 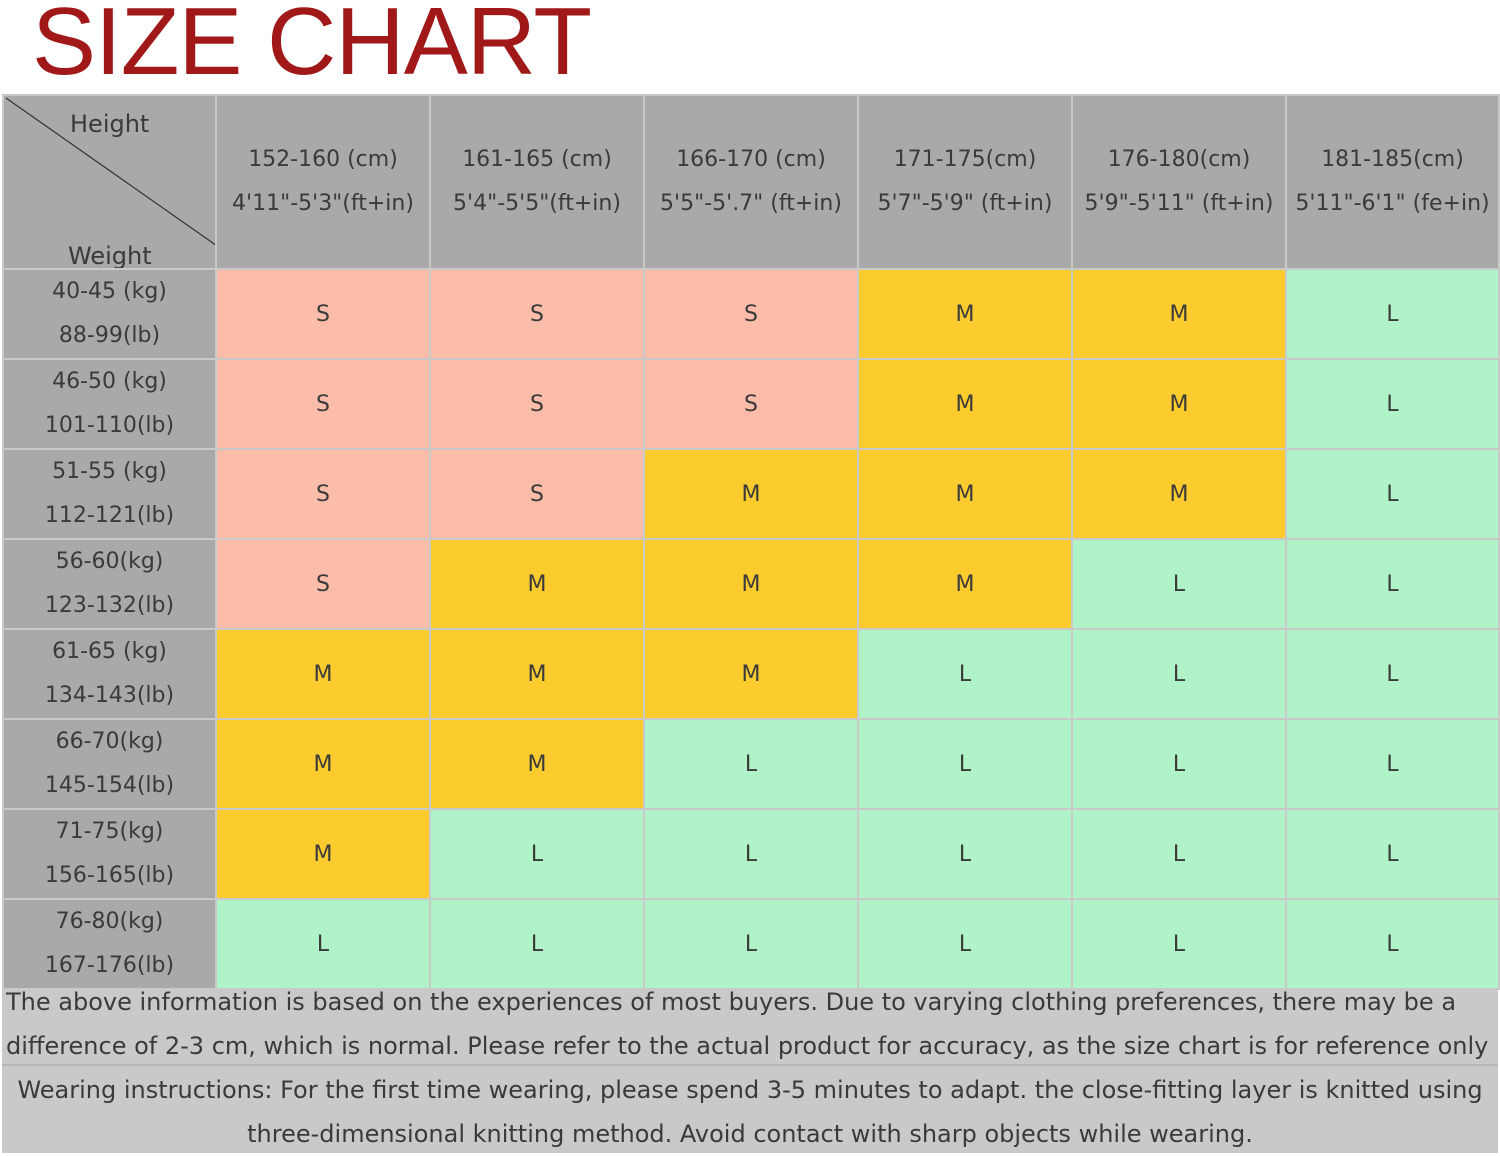 I want to click on notes-divider, so click(x=750, y=1065).